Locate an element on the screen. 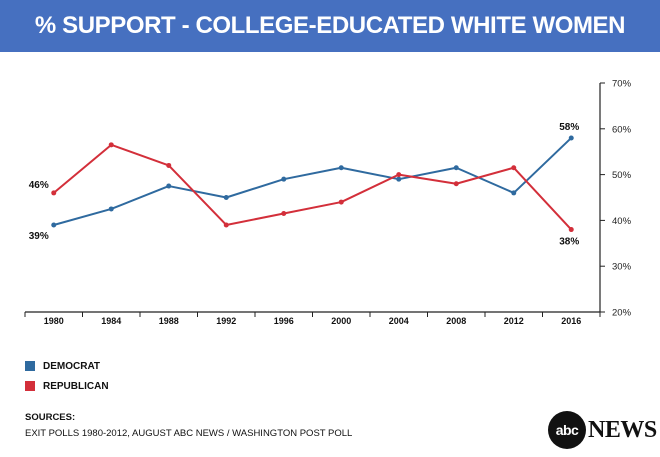 Image resolution: width=660 pixels, height=457 pixels. chart-title: % SUPPORT - COLLEGE-EDUCATED WHITE WOMEN is located at coordinates (330, 25).